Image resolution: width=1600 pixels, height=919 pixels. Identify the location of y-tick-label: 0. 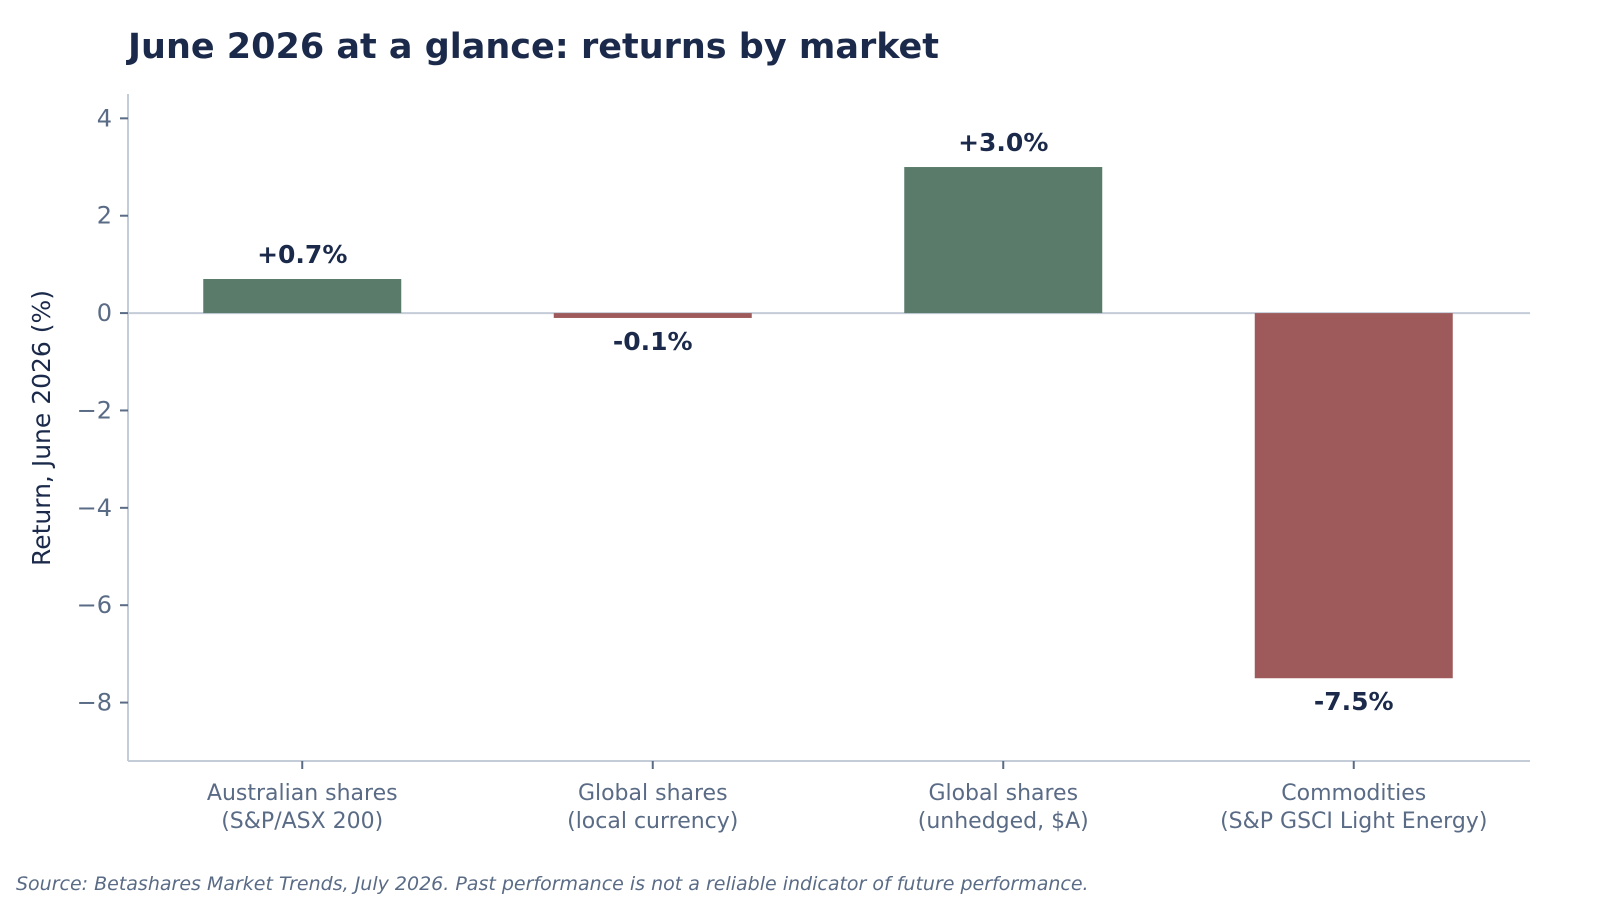
(104, 313).